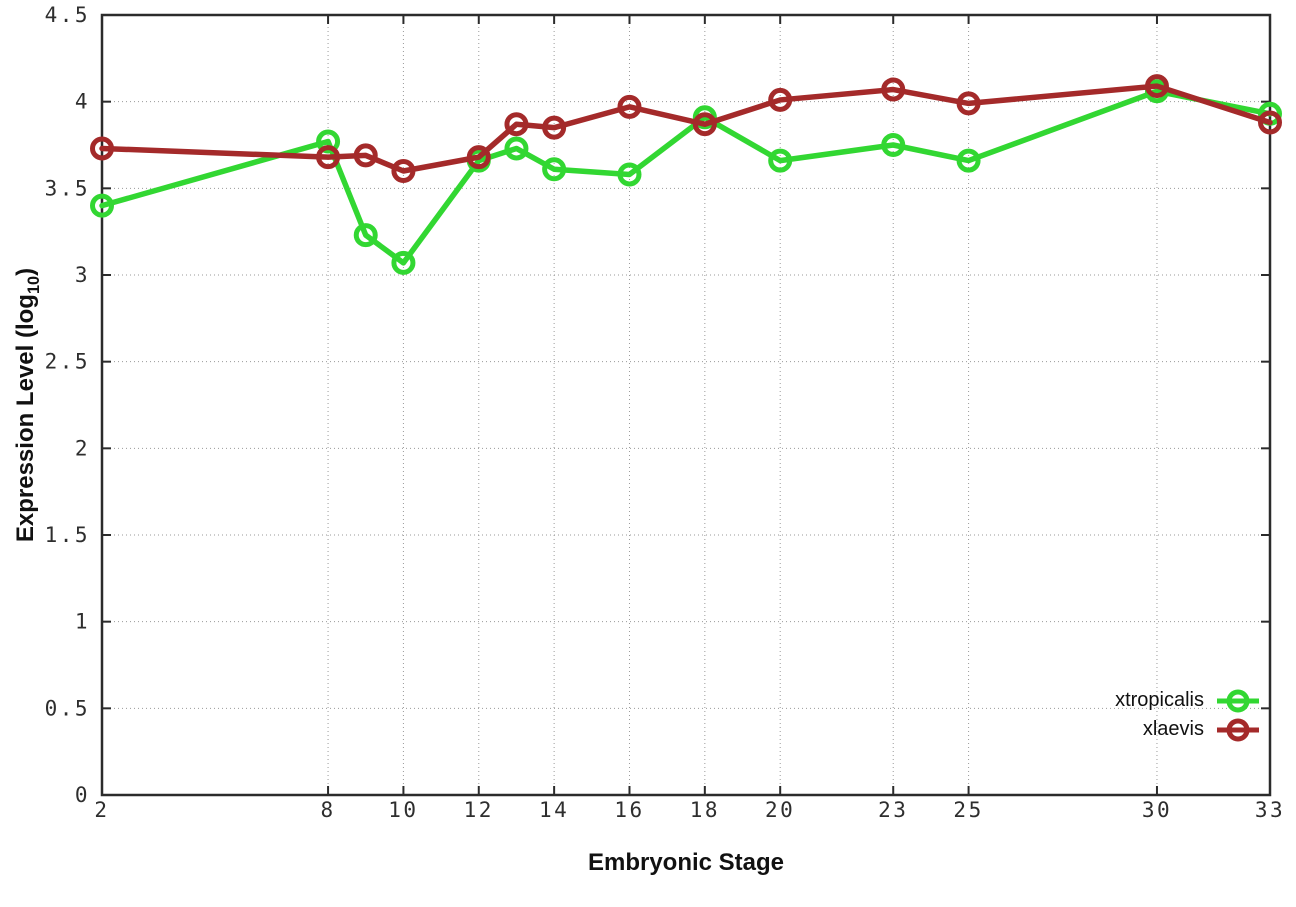 The image size is (1296, 907). I want to click on y-tick-label: 1, so click(82, 622).